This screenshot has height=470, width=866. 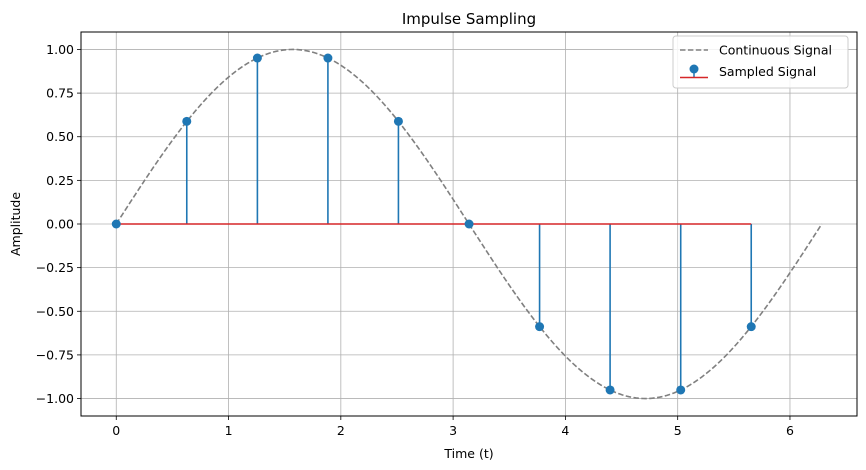 I want to click on x-tick-label: 1, so click(x=229, y=430).